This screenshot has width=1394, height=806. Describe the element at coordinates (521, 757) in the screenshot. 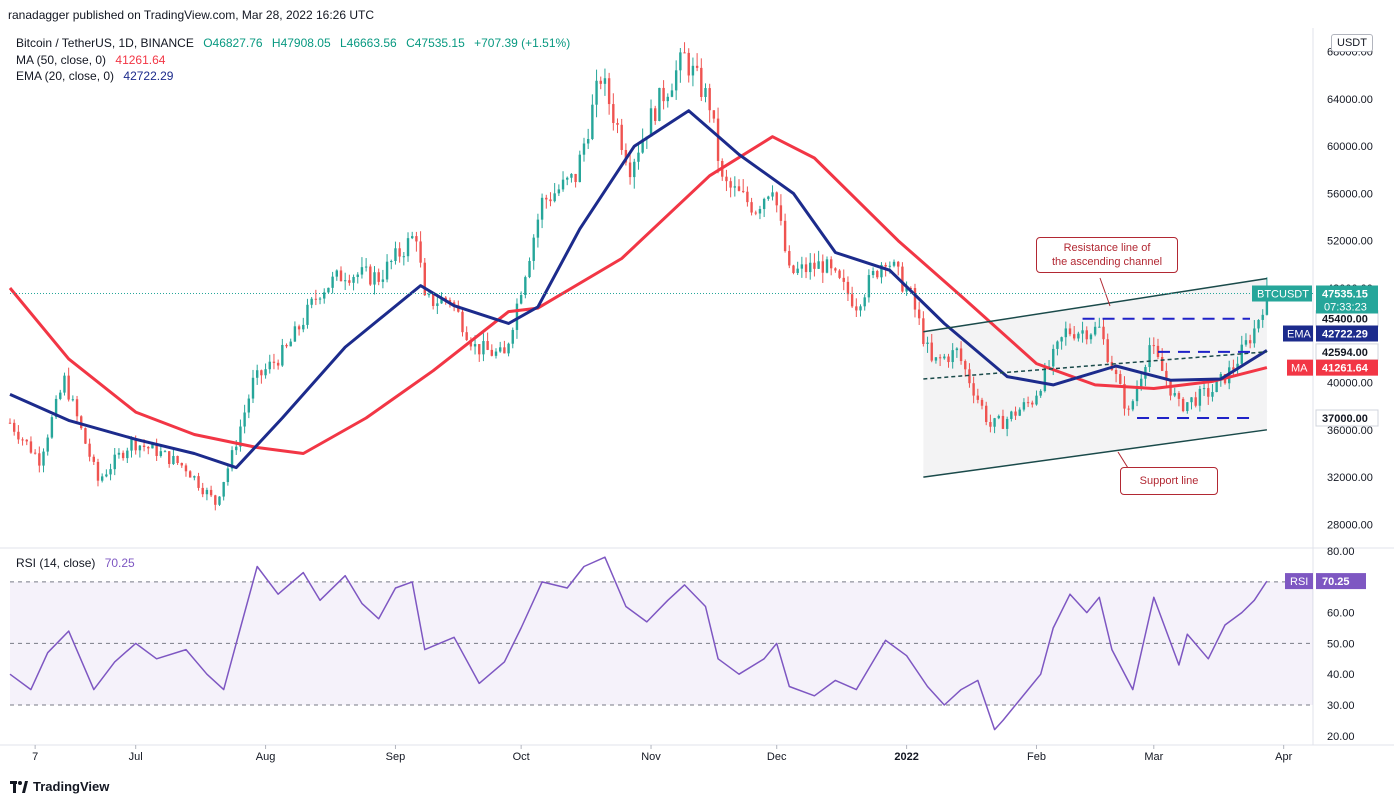

I see `time-tick-label: Oct` at that location.